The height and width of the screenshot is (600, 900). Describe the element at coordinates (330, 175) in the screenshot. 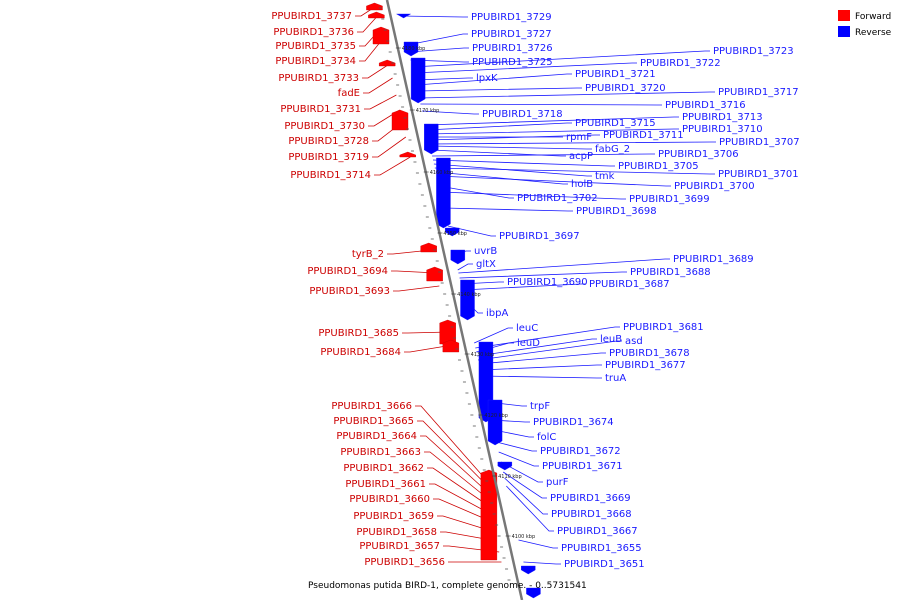

I see `forward-gene-label: PPUBIRD1_3714` at that location.